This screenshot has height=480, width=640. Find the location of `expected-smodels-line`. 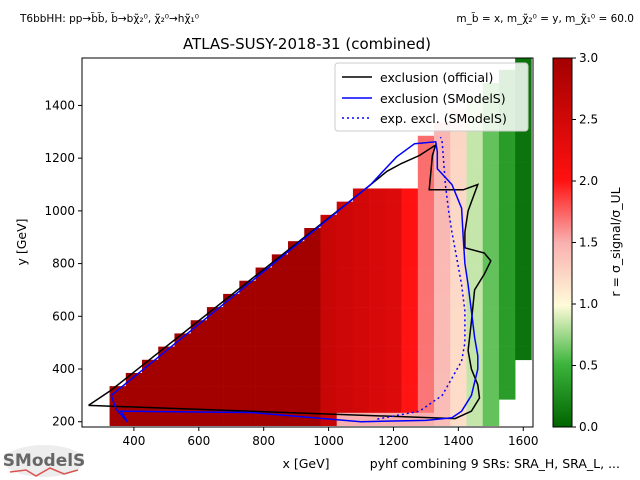

expected-smodels-line is located at coordinates (421, 278).